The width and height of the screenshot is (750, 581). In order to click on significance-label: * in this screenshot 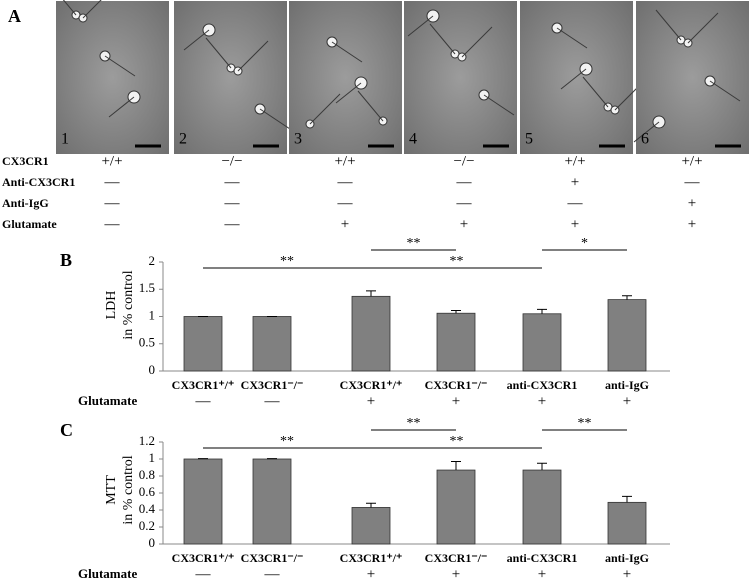, I will do `click(584, 243)`.